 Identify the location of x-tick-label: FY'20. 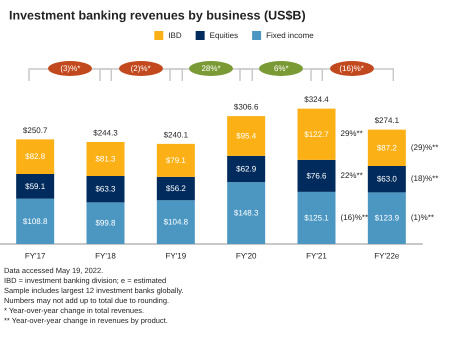
(247, 256).